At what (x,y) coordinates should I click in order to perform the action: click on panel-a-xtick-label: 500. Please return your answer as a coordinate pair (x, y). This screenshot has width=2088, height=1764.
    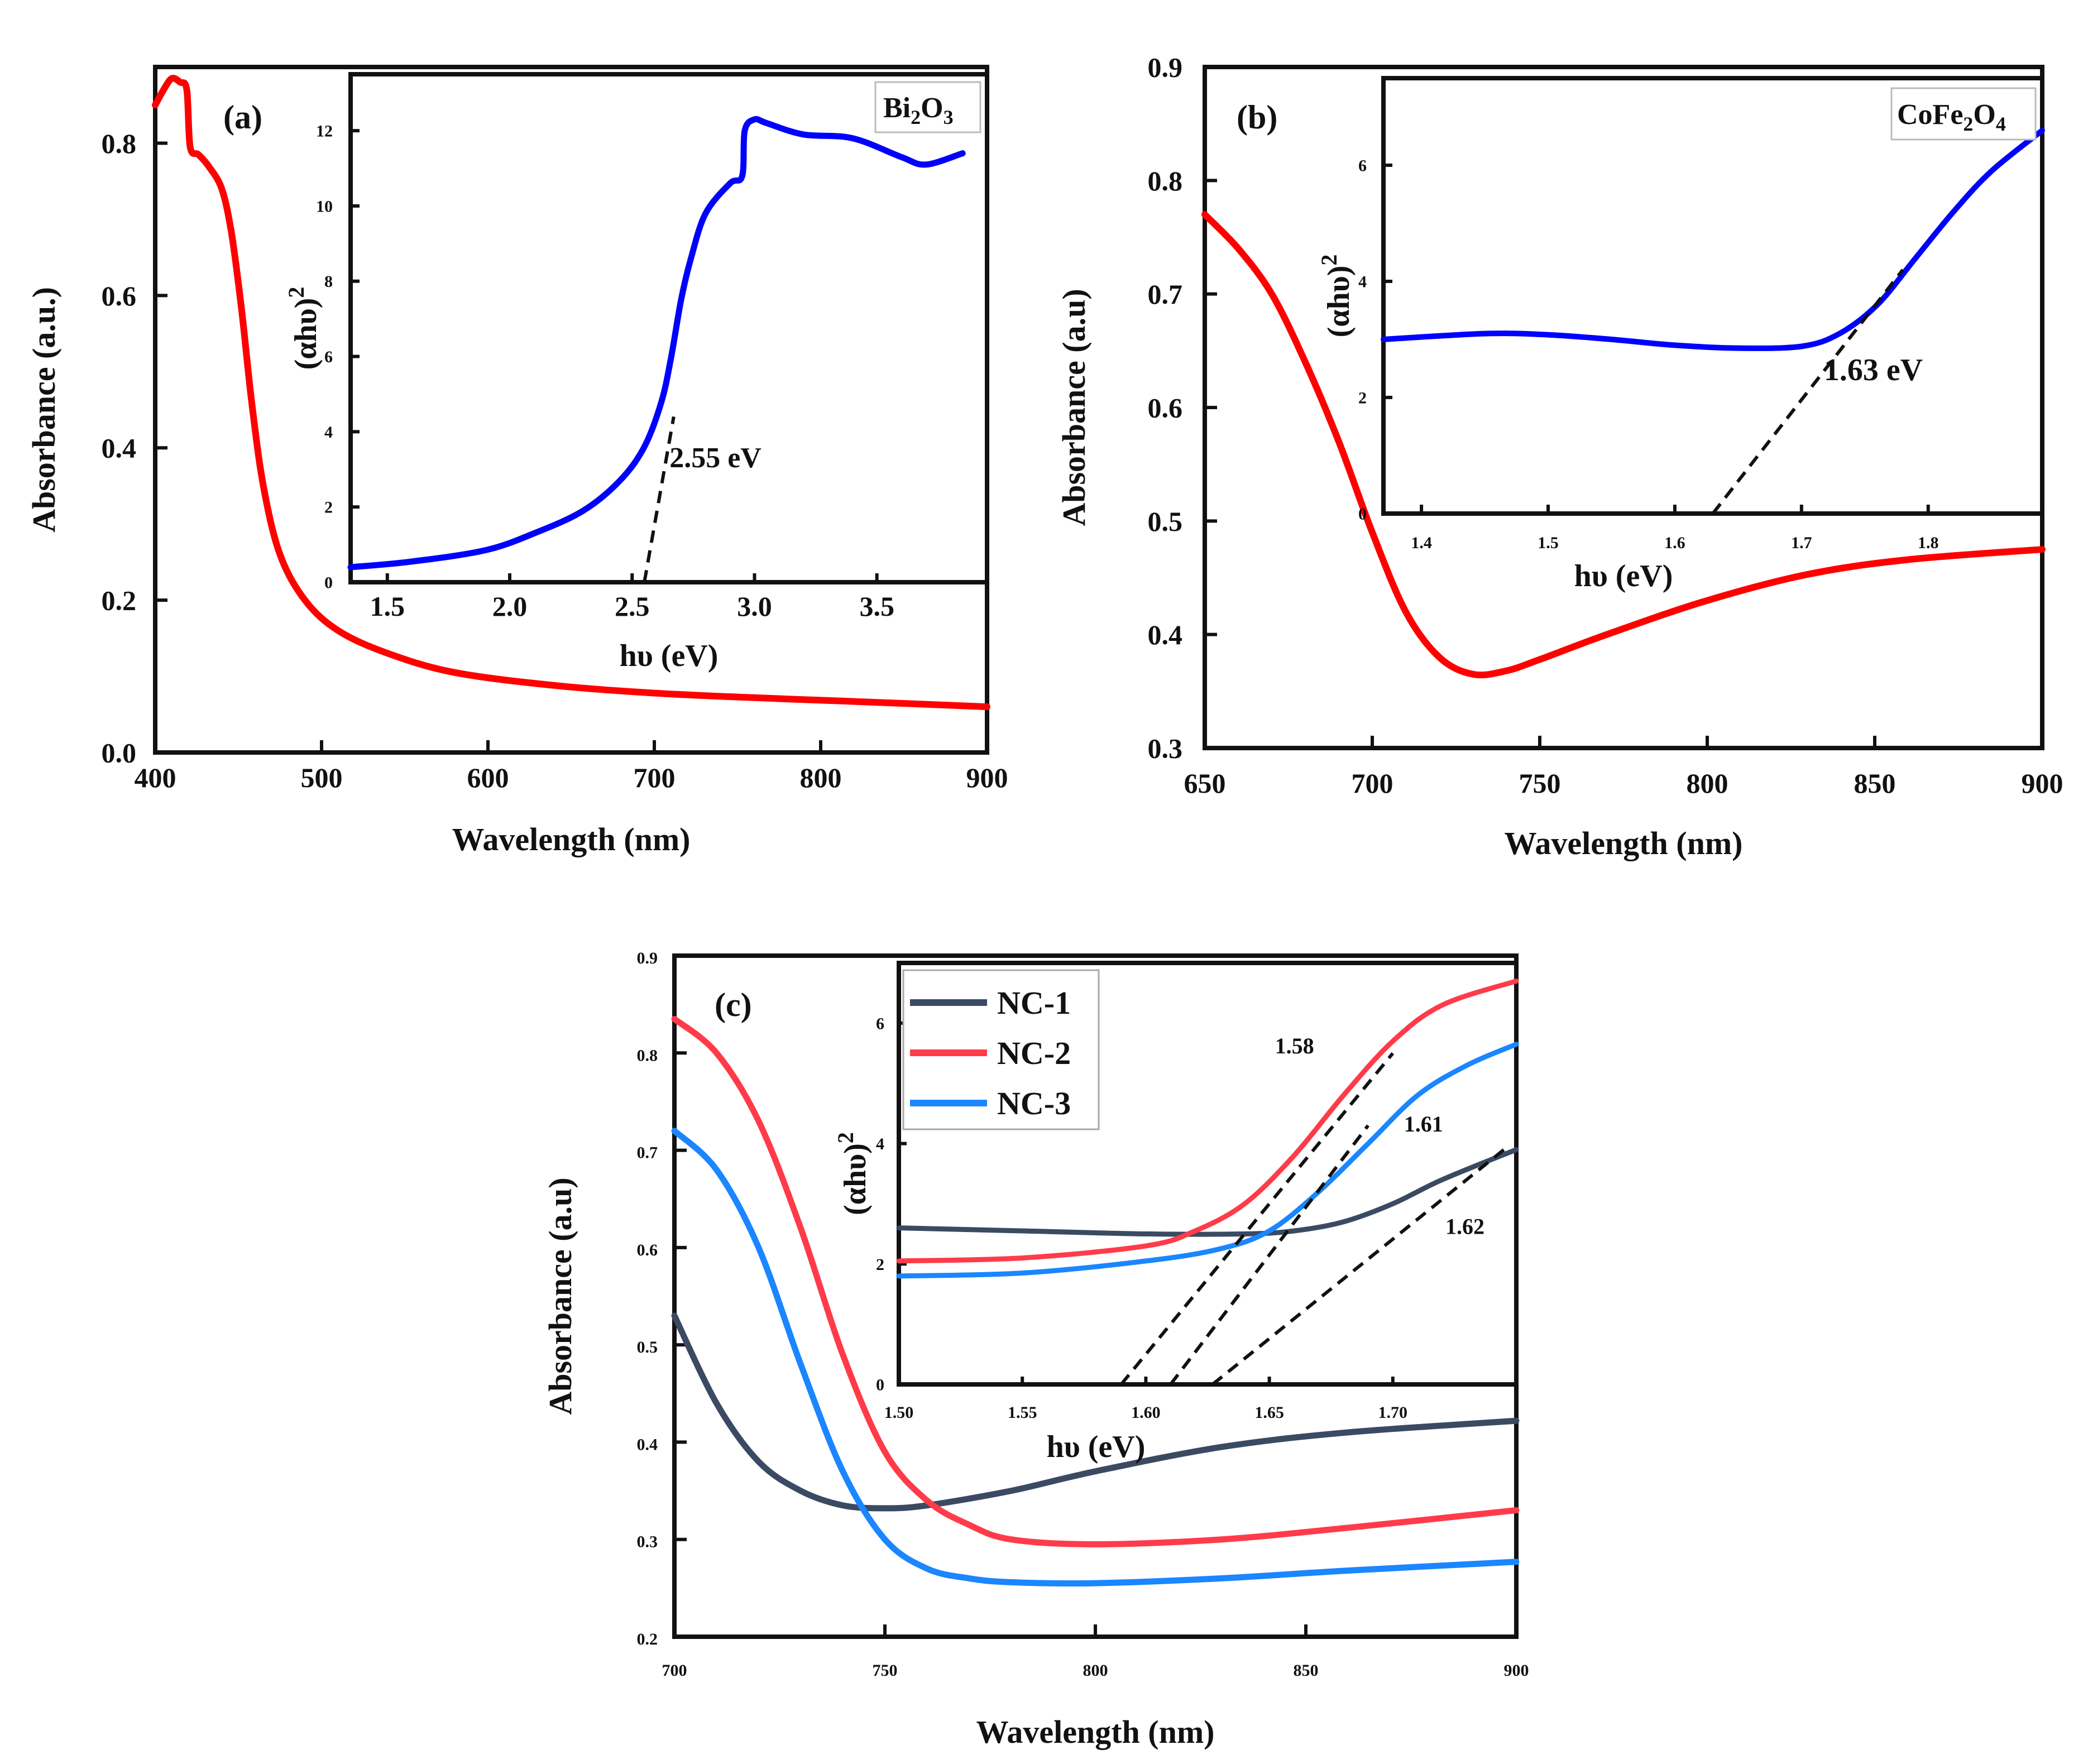
    Looking at the image, I should click on (322, 777).